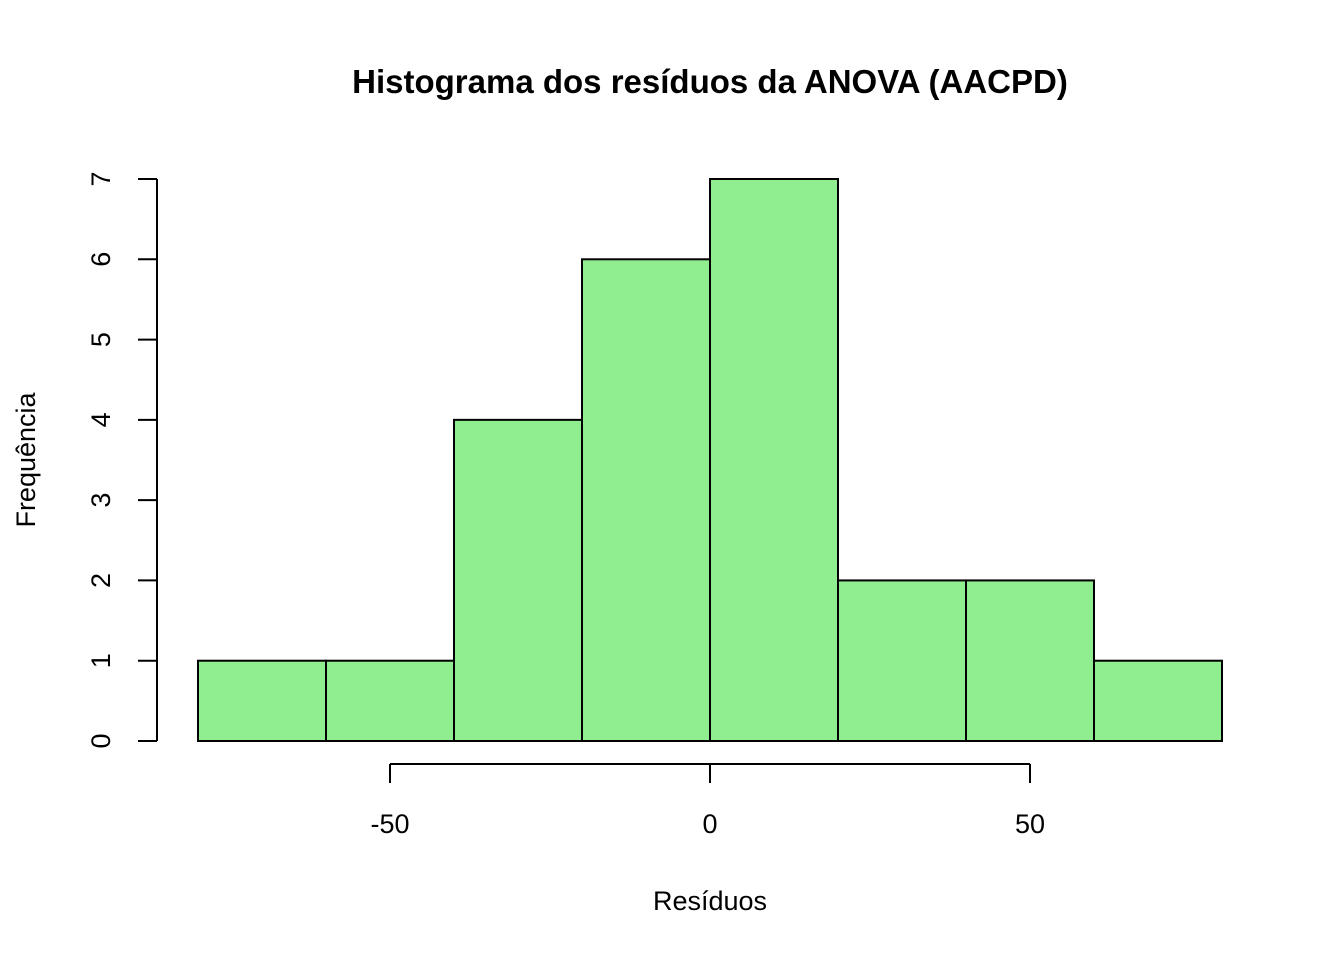  What do you see at coordinates (707, 801) in the screenshot?
I see `x-axis: -50 0 50` at bounding box center [707, 801].